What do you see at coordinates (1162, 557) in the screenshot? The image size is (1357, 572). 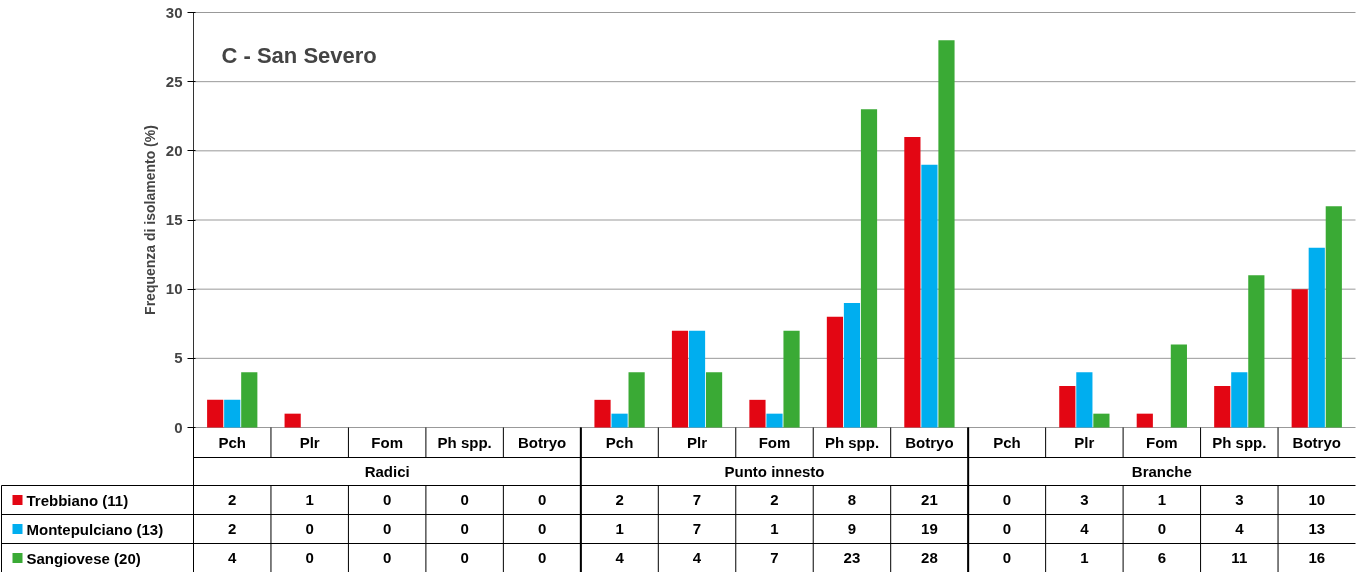 I see `data-label: 6` at bounding box center [1162, 557].